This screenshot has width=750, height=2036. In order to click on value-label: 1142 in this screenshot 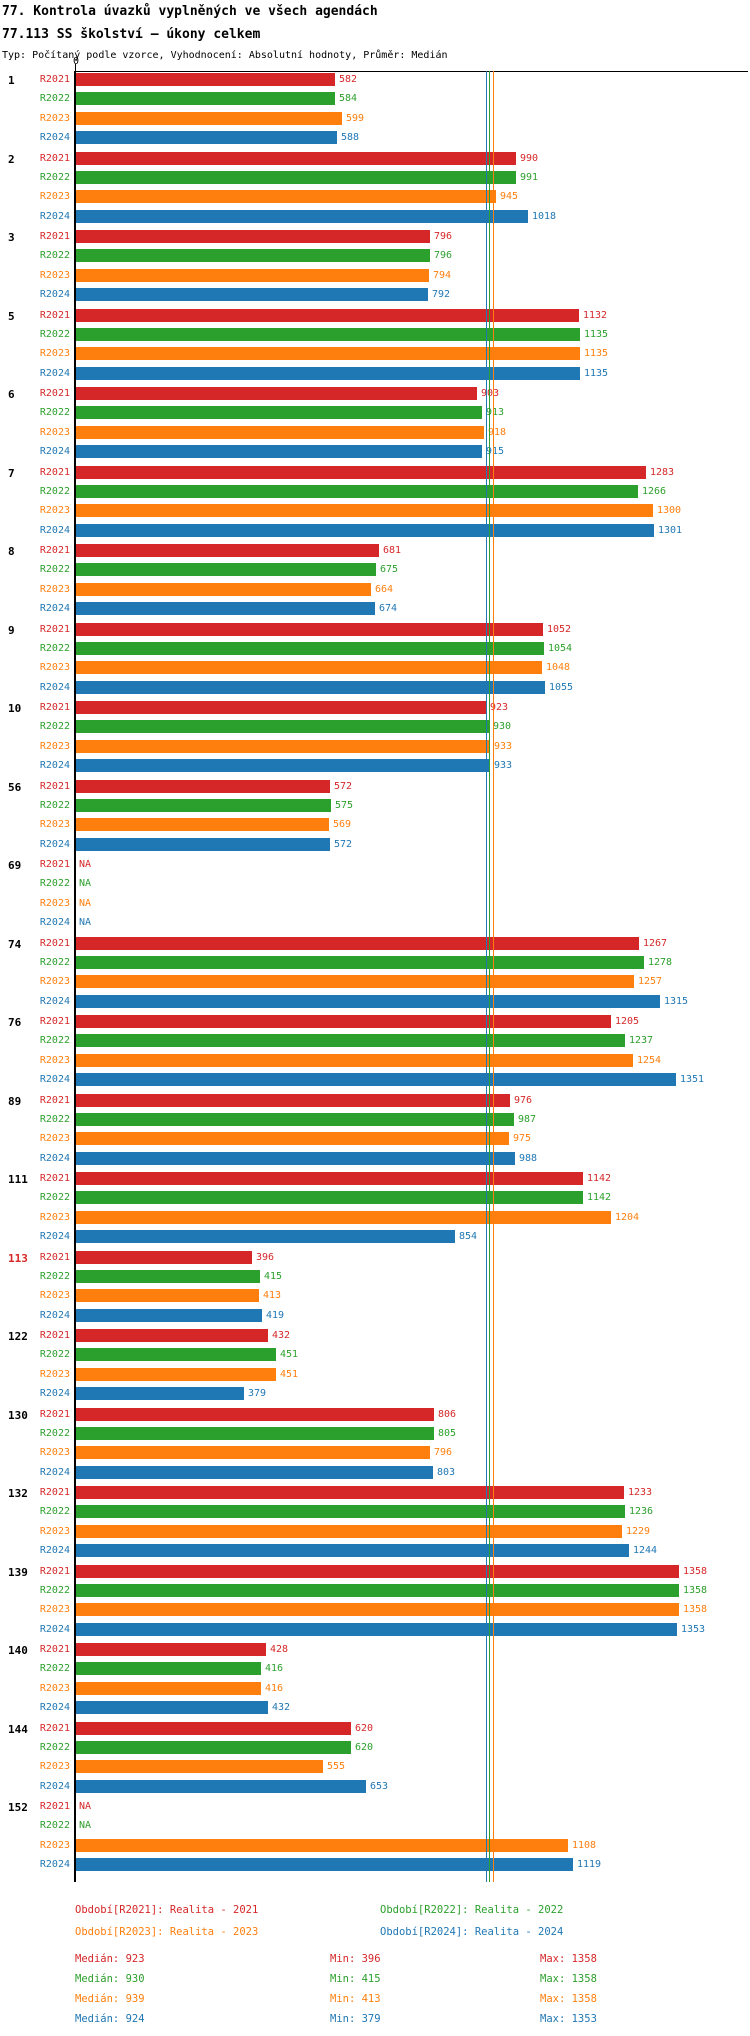, I will do `click(599, 1178)`.